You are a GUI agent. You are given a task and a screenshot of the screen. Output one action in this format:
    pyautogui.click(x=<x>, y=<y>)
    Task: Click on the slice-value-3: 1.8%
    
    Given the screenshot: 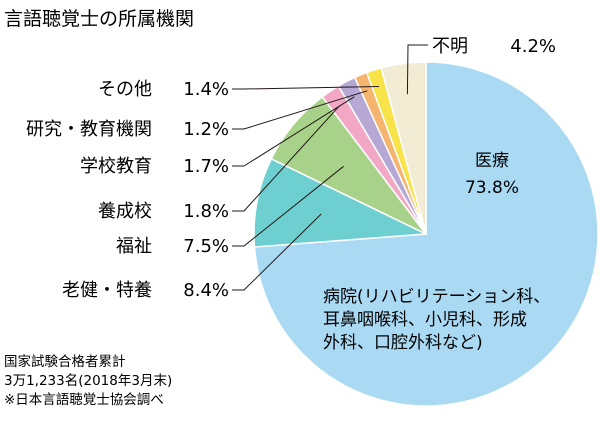 What is the action you would take?
    pyautogui.click(x=206, y=211)
    